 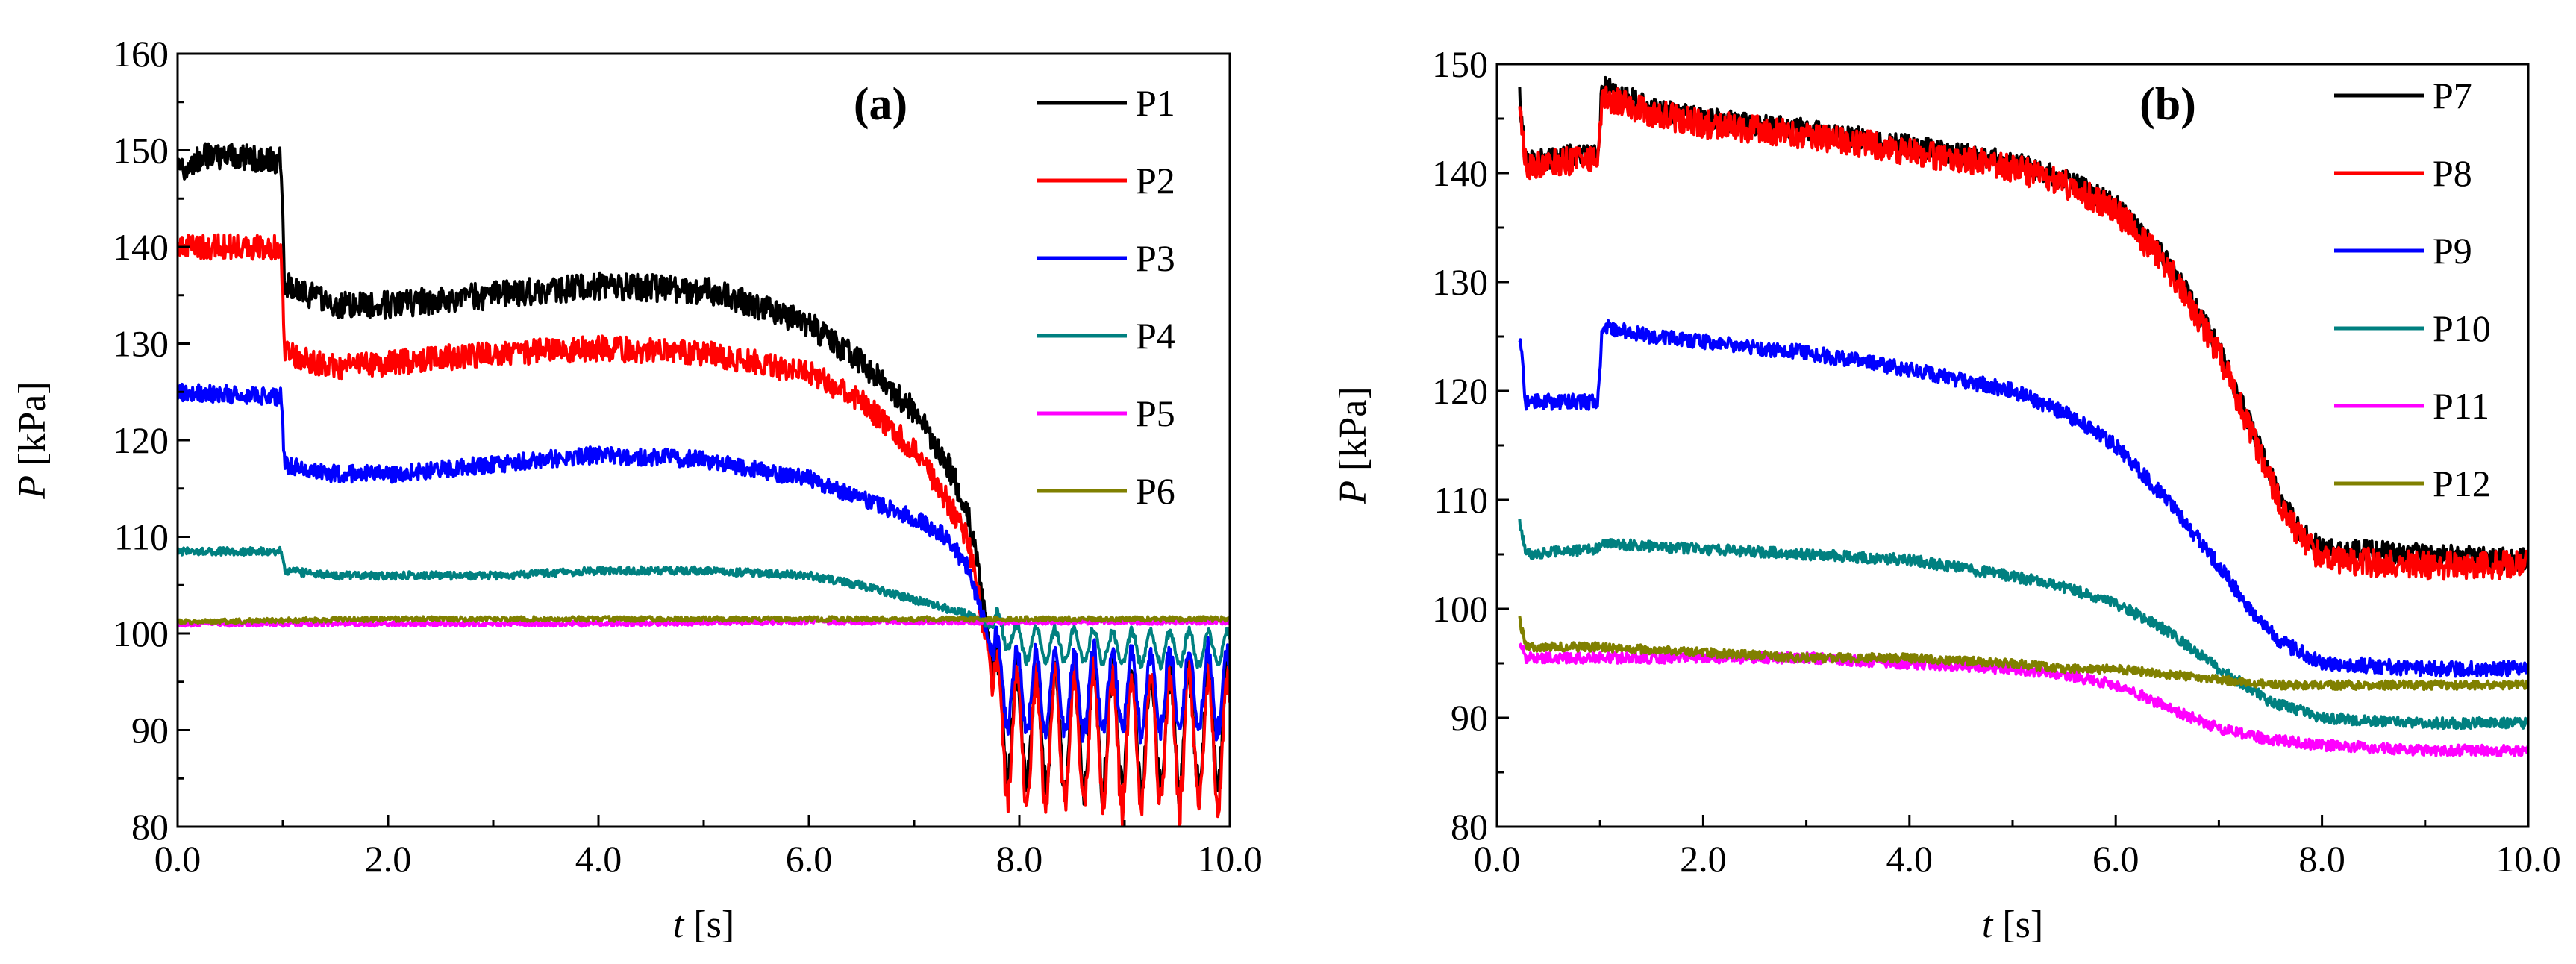 I want to click on series-line-p5, so click(x=704, y=623).